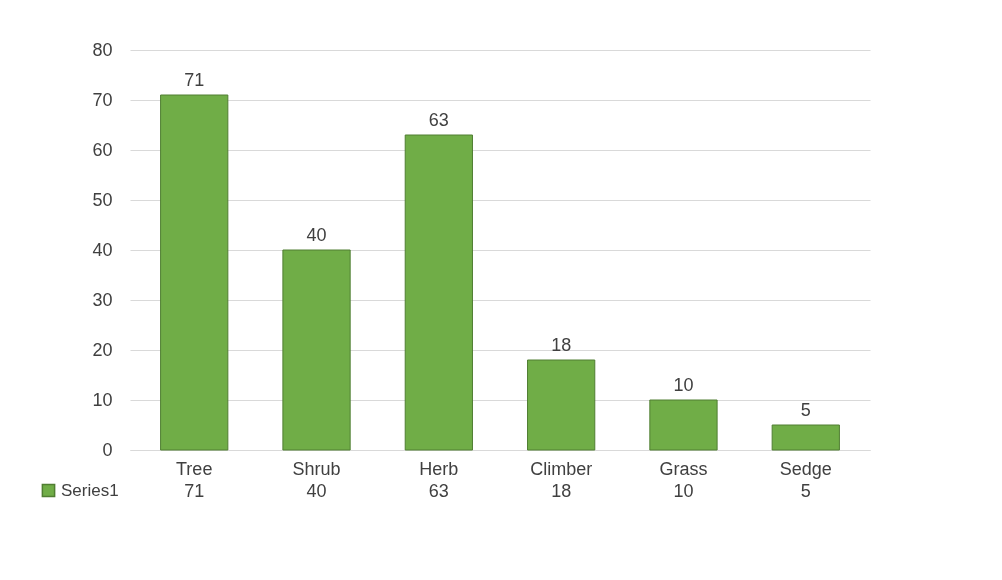  Describe the element at coordinates (805, 491) in the screenshot. I see `text: 5` at that location.